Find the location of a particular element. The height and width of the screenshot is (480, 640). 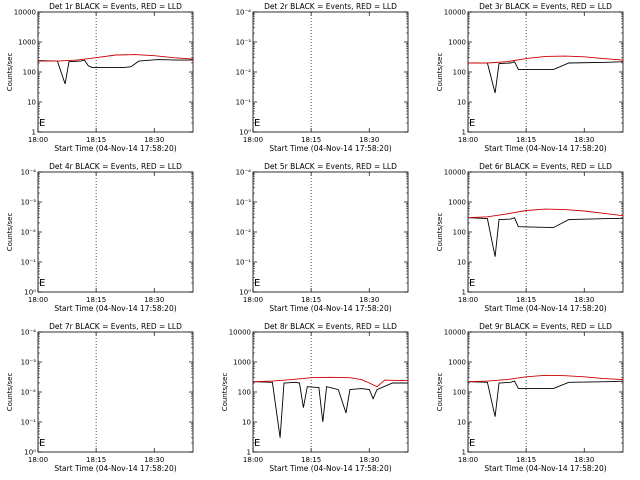

panel-title: Det 1r BLACK = Events, RED = LLD is located at coordinates (115, 6).